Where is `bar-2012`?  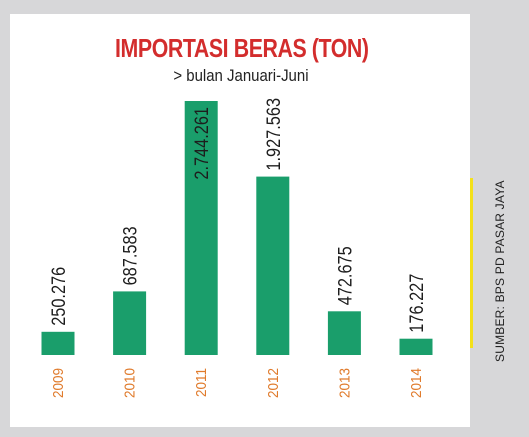 bar-2012 is located at coordinates (273, 265).